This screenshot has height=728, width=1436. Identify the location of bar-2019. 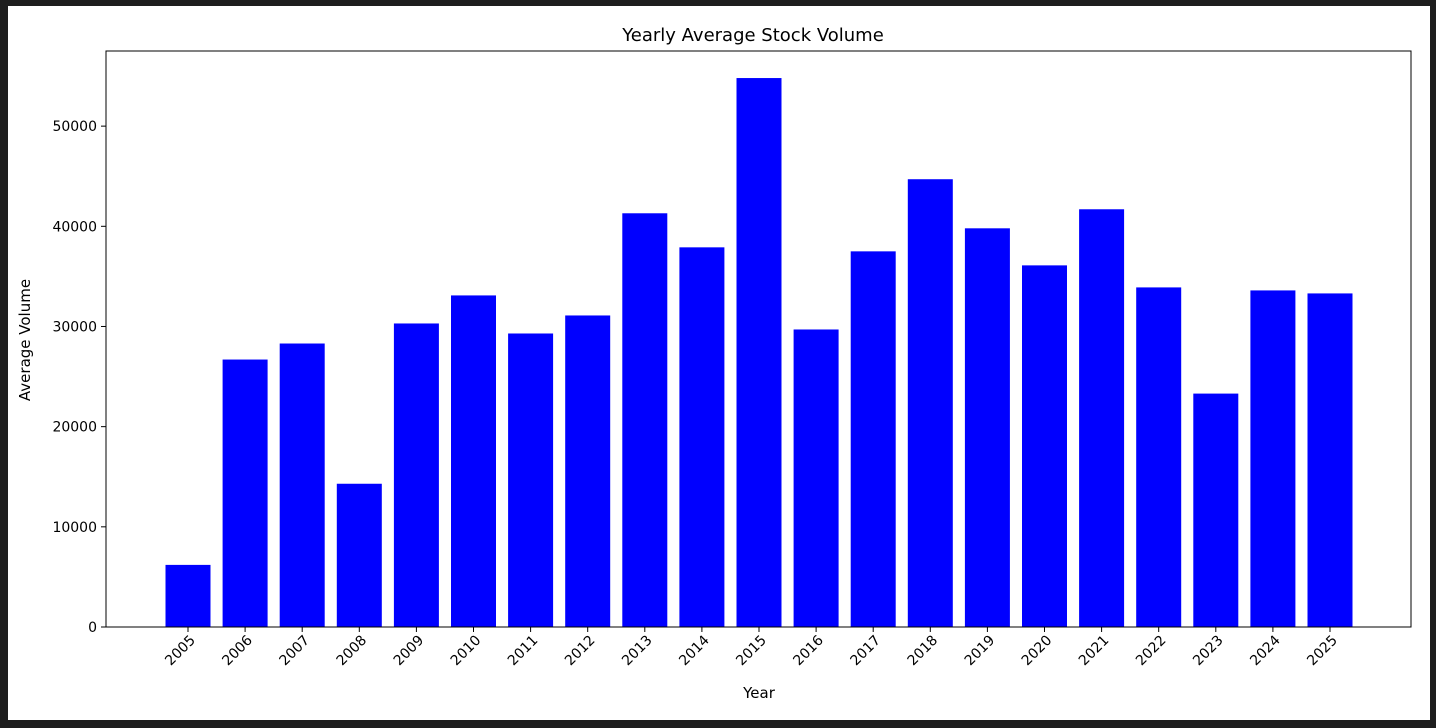
(987, 427).